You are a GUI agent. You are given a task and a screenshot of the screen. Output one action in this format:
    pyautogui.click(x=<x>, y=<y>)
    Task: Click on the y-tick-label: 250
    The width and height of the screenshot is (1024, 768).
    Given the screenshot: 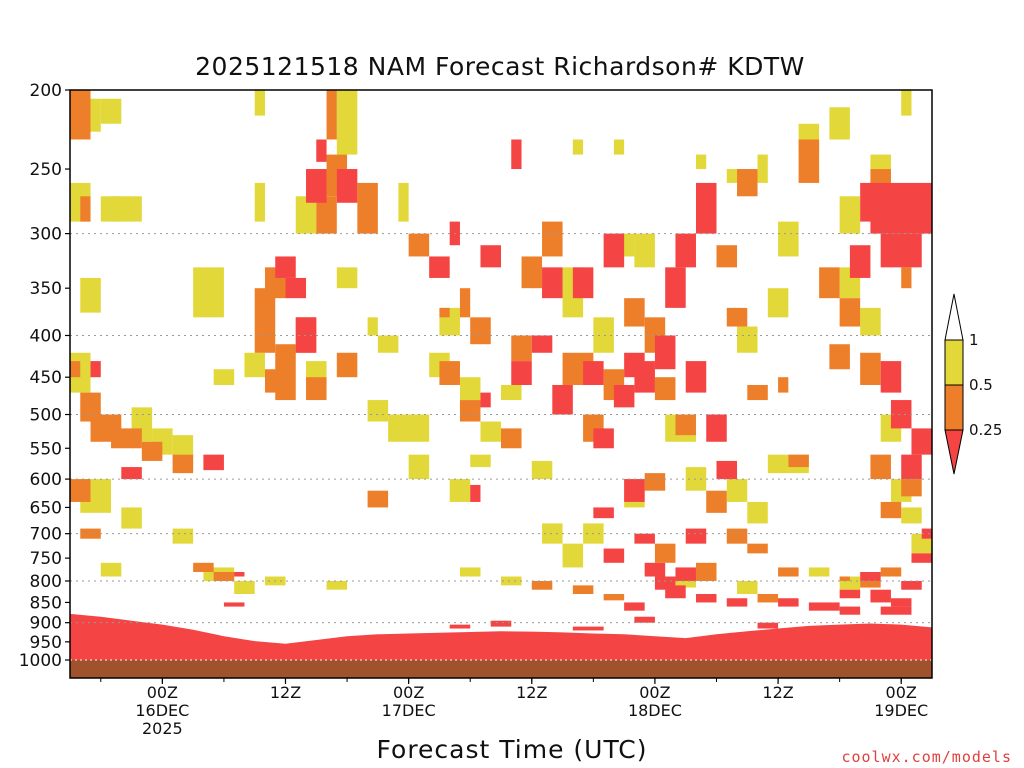 What is the action you would take?
    pyautogui.click(x=46, y=170)
    